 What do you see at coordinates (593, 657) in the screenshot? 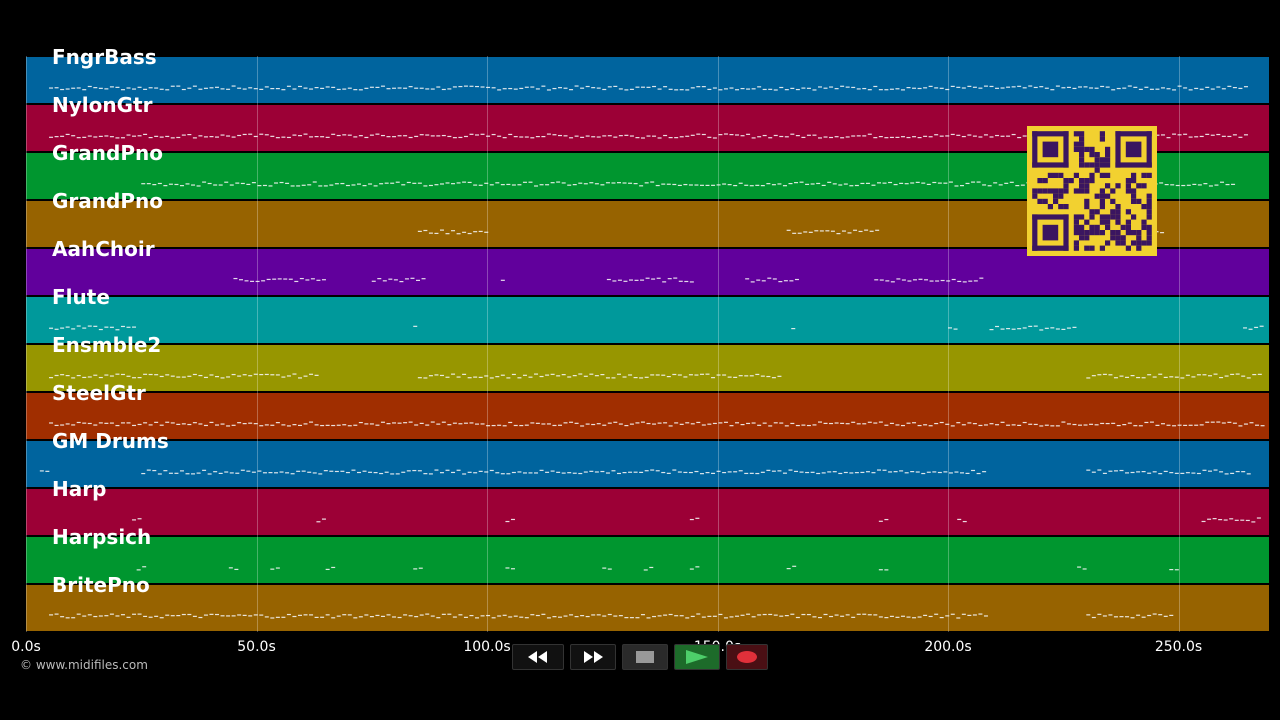
I see `fast-forward-button` at bounding box center [593, 657].